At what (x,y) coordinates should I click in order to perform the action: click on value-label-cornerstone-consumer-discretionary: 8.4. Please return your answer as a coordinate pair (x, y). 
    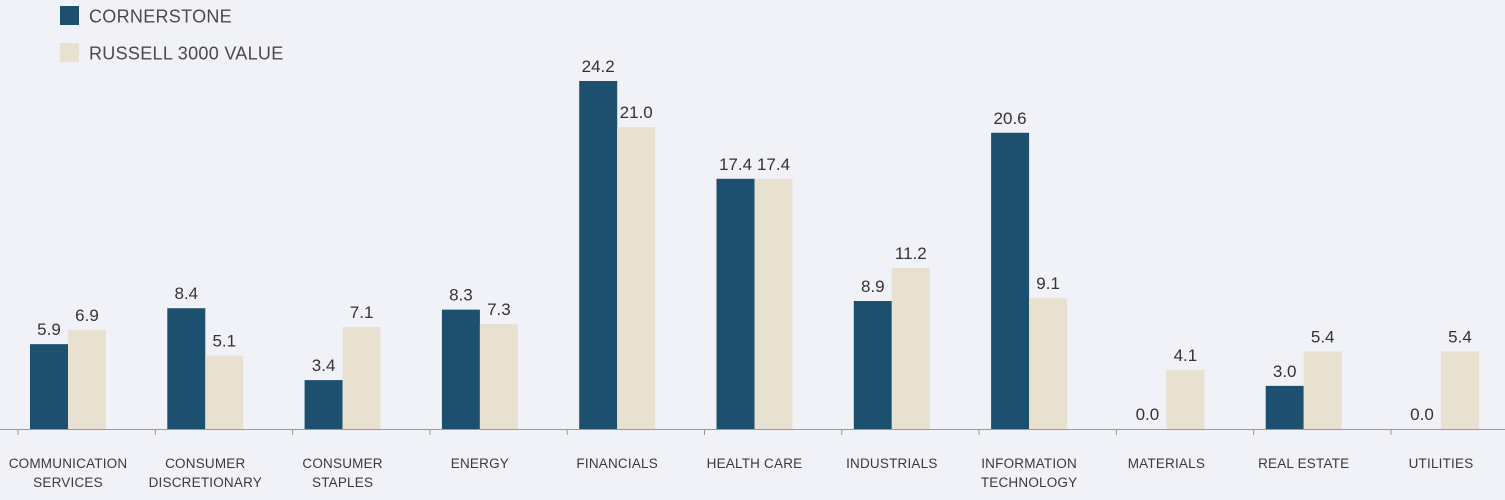
    Looking at the image, I should click on (186, 293).